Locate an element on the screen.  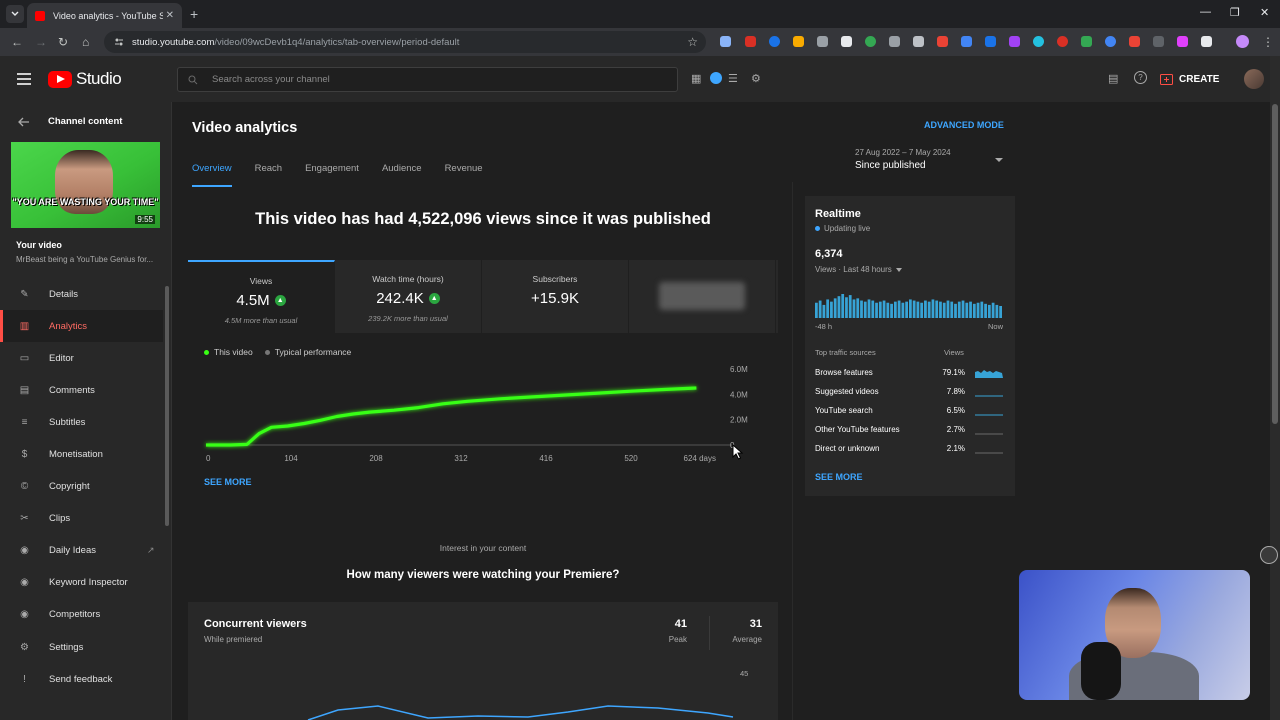
restore-icon: ❐ is located at coordinates (1235, 13).